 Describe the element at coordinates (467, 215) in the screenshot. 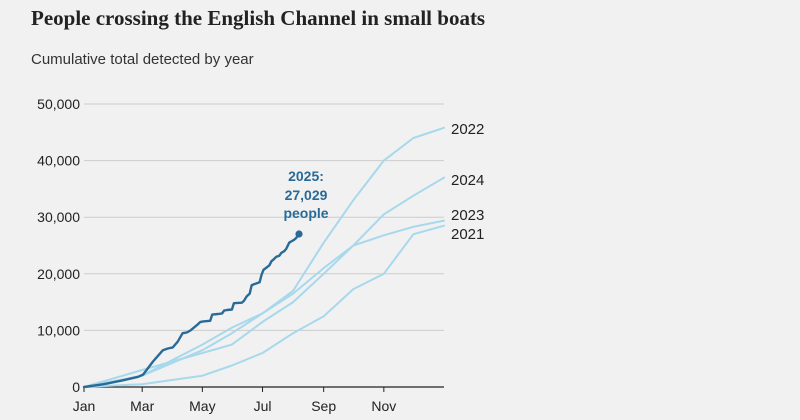

I see `series-label-2023: 2023` at that location.